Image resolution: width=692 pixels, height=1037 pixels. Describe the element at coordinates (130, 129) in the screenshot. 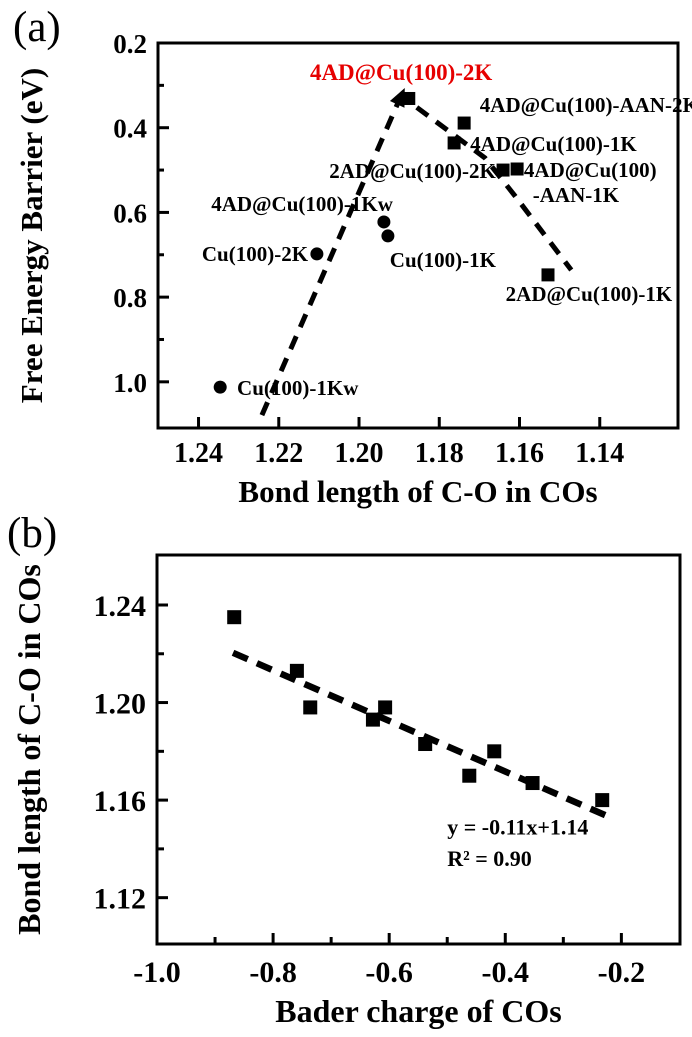

I see `y-tick-label: 0.4` at that location.